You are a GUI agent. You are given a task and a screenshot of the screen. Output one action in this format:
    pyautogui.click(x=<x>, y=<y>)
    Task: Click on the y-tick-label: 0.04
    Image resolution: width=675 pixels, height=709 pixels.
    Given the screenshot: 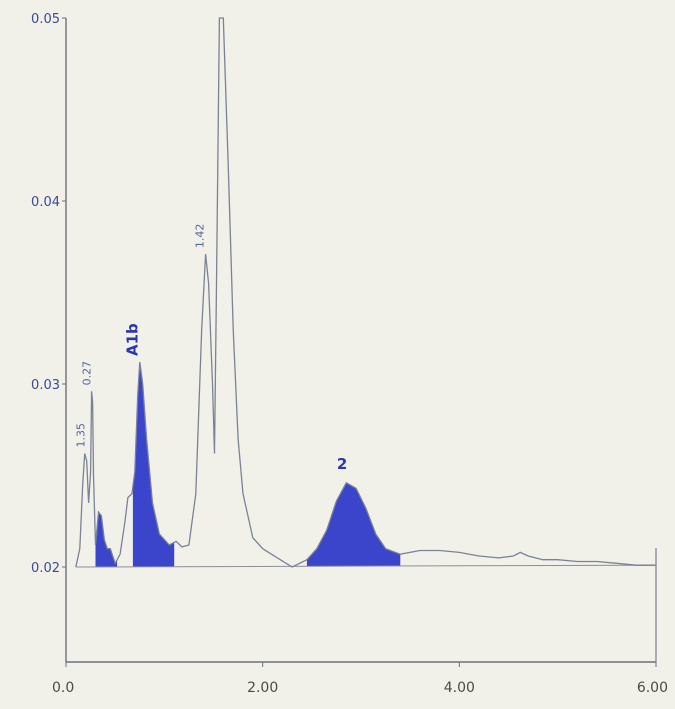 What is the action you would take?
    pyautogui.click(x=45, y=202)
    